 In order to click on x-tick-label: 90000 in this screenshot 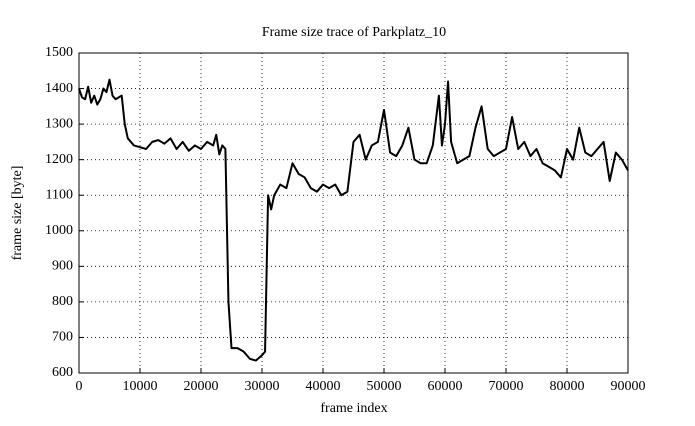, I will do `click(628, 386)`.